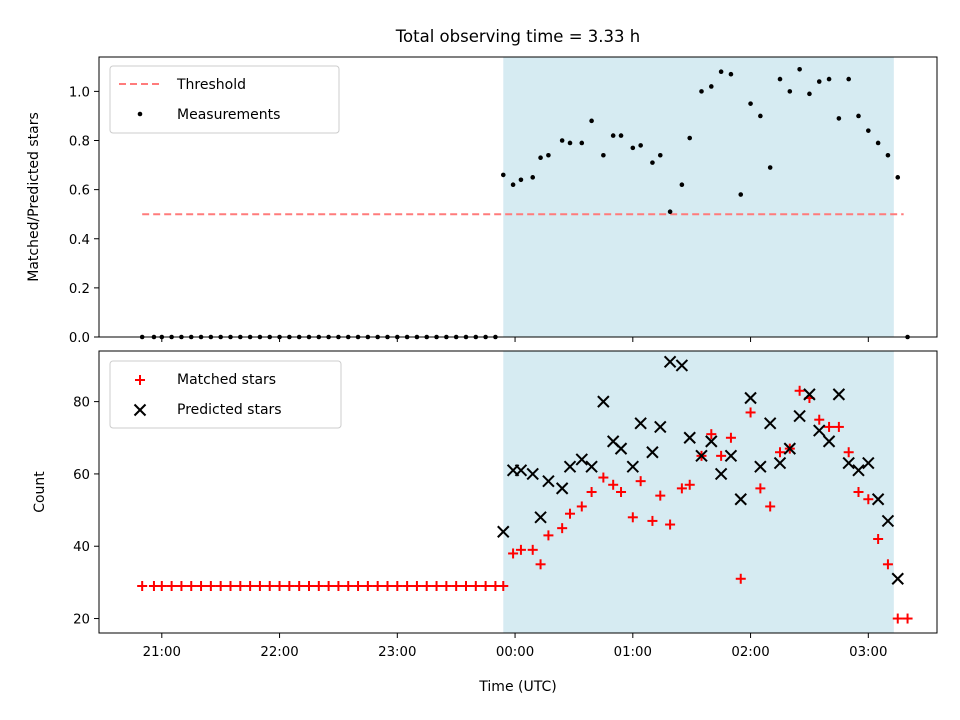 Image resolution: width=960 pixels, height=720 pixels. Describe the element at coordinates (224, 99) in the screenshot. I see `legend-box-top` at that location.